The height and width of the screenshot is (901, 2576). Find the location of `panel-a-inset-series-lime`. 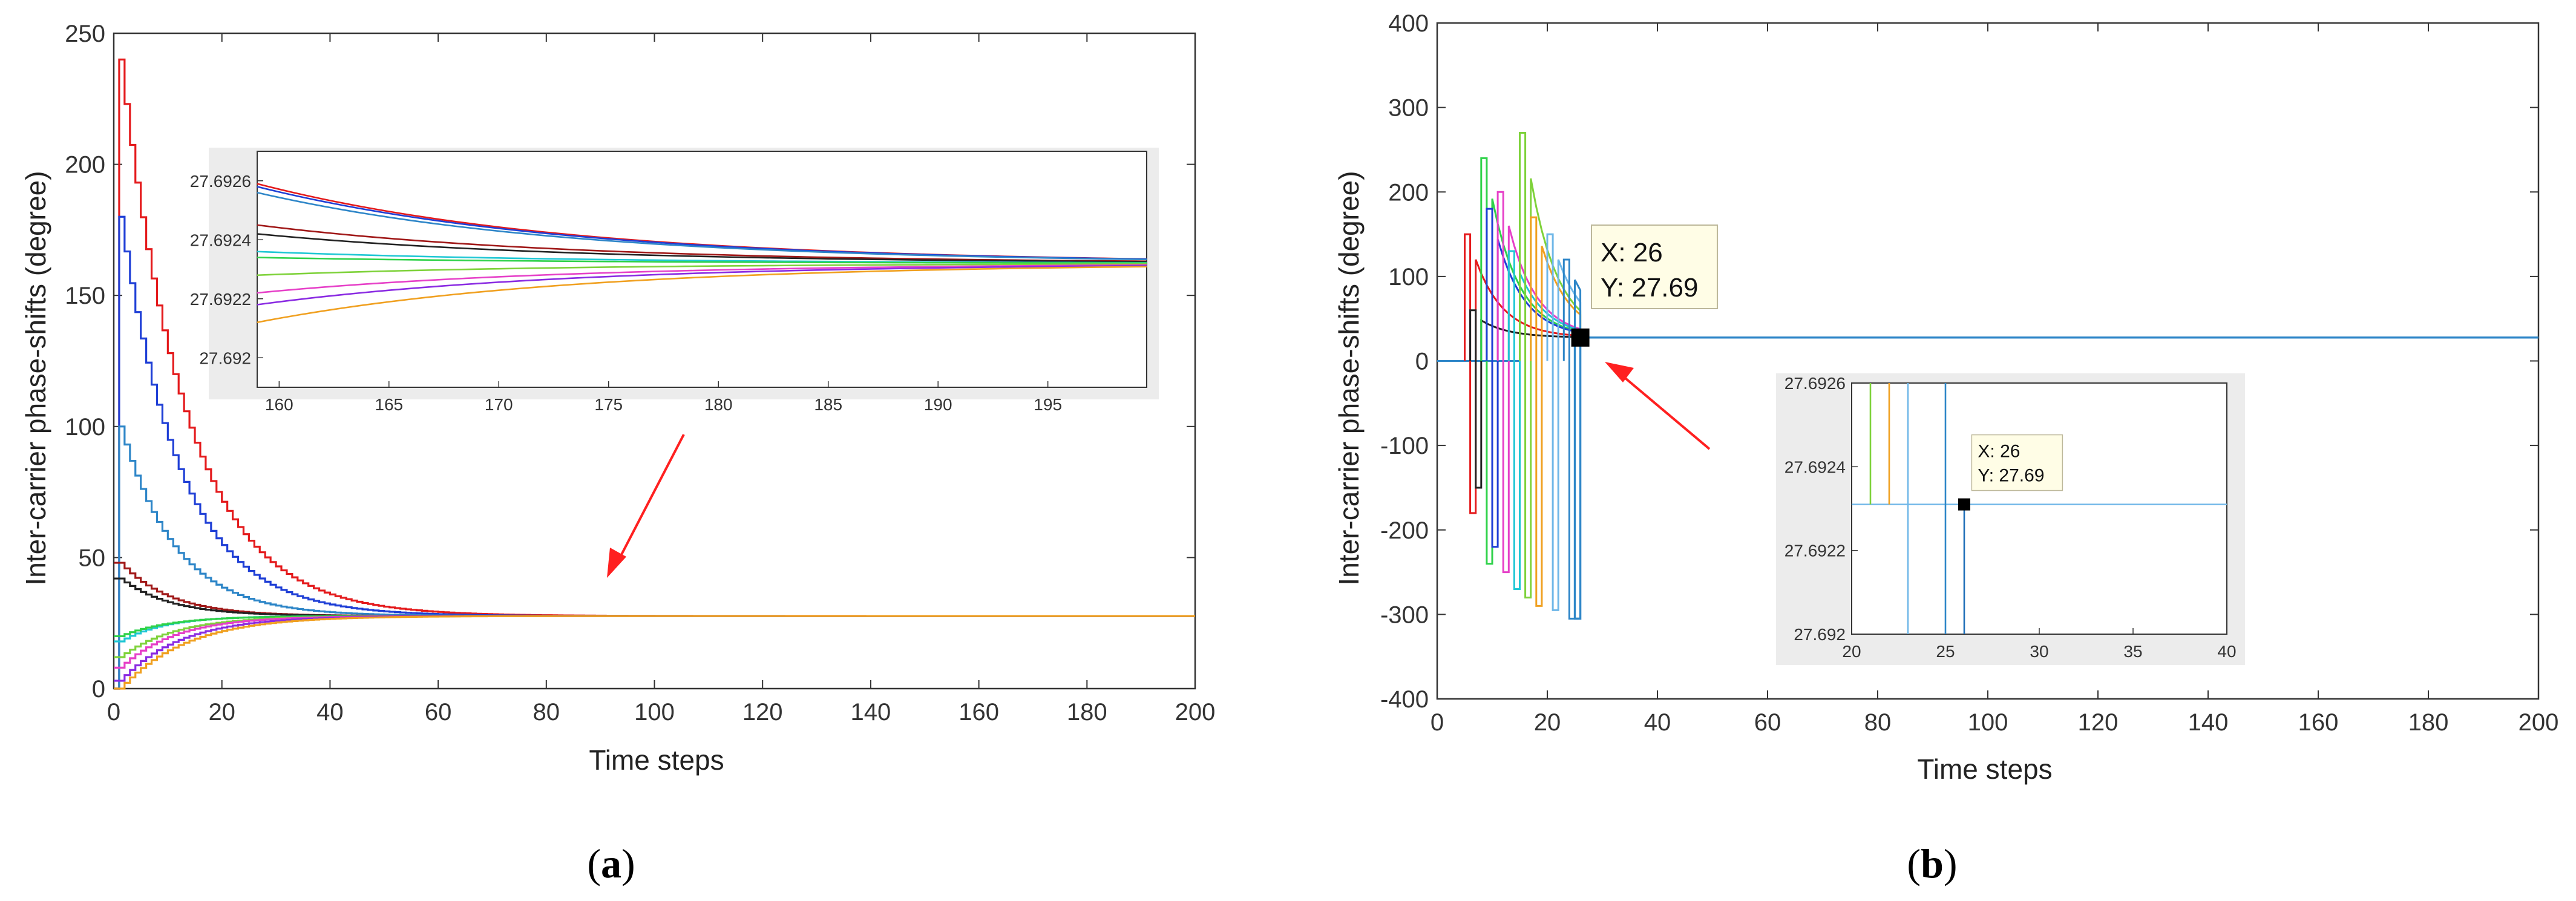

panel-a-inset-series-lime is located at coordinates (702, 270).